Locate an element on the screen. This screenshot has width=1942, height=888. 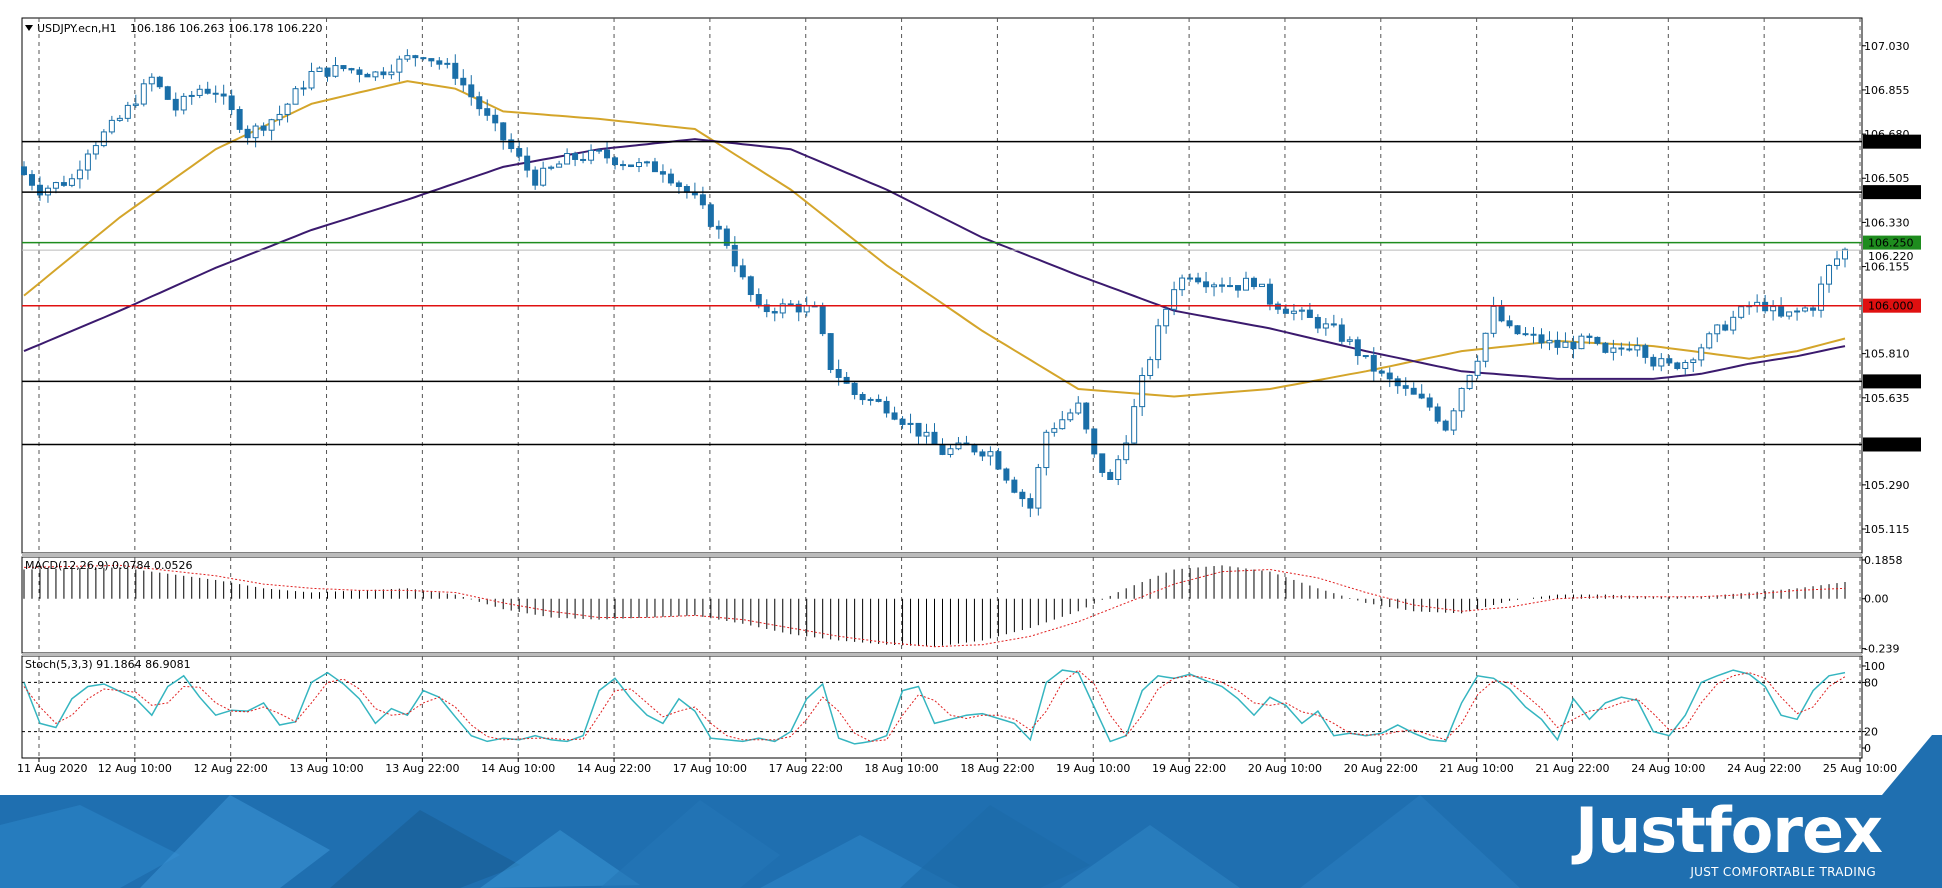
x-axis-label: 24 Aug 22:00 is located at coordinates (1764, 768).